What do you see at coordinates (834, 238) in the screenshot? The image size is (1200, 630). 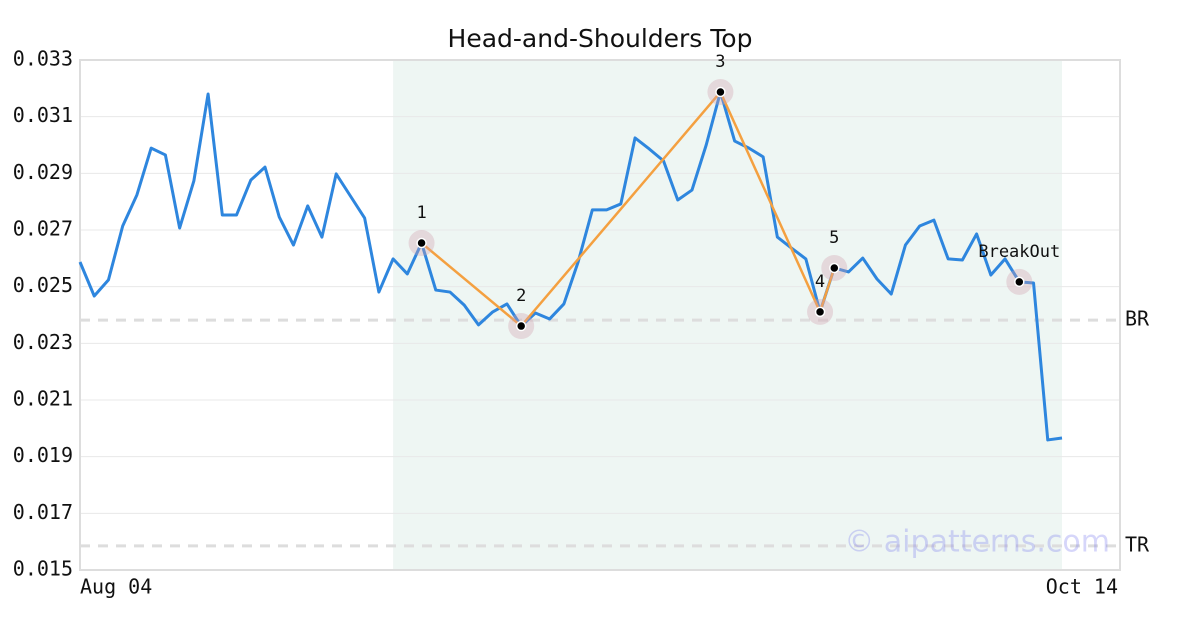 I see `pattern-label: 5` at bounding box center [834, 238].